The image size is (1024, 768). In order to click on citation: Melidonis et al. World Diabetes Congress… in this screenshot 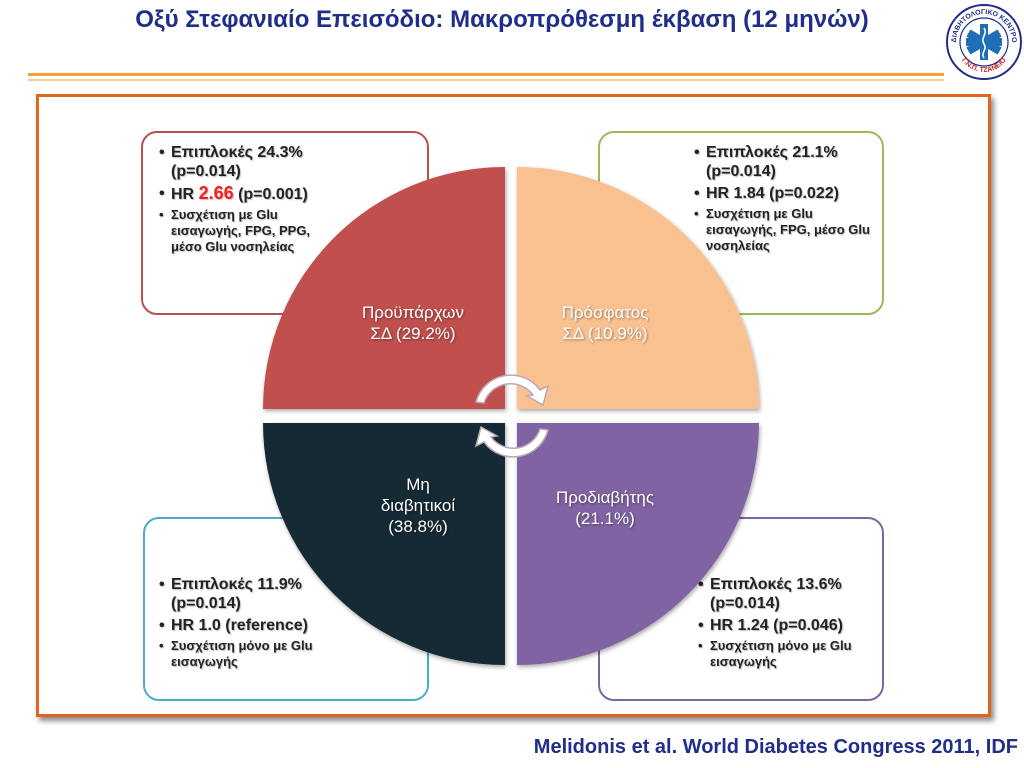, I will do `click(775, 747)`.